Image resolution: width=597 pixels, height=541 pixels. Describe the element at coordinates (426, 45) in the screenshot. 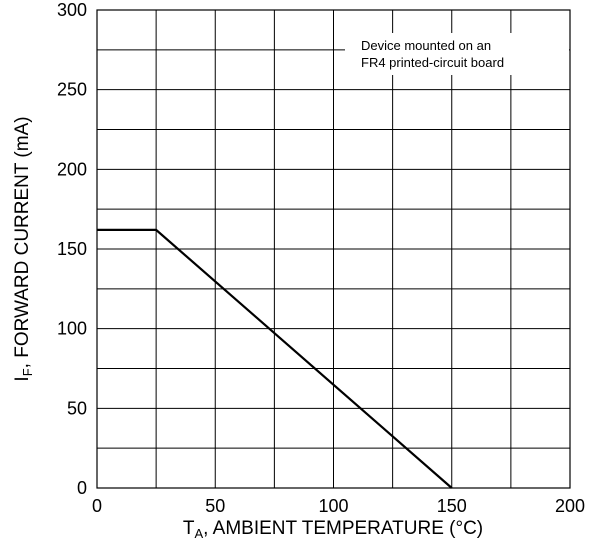

I see `annotation-line-1: Device mounted on an` at that location.